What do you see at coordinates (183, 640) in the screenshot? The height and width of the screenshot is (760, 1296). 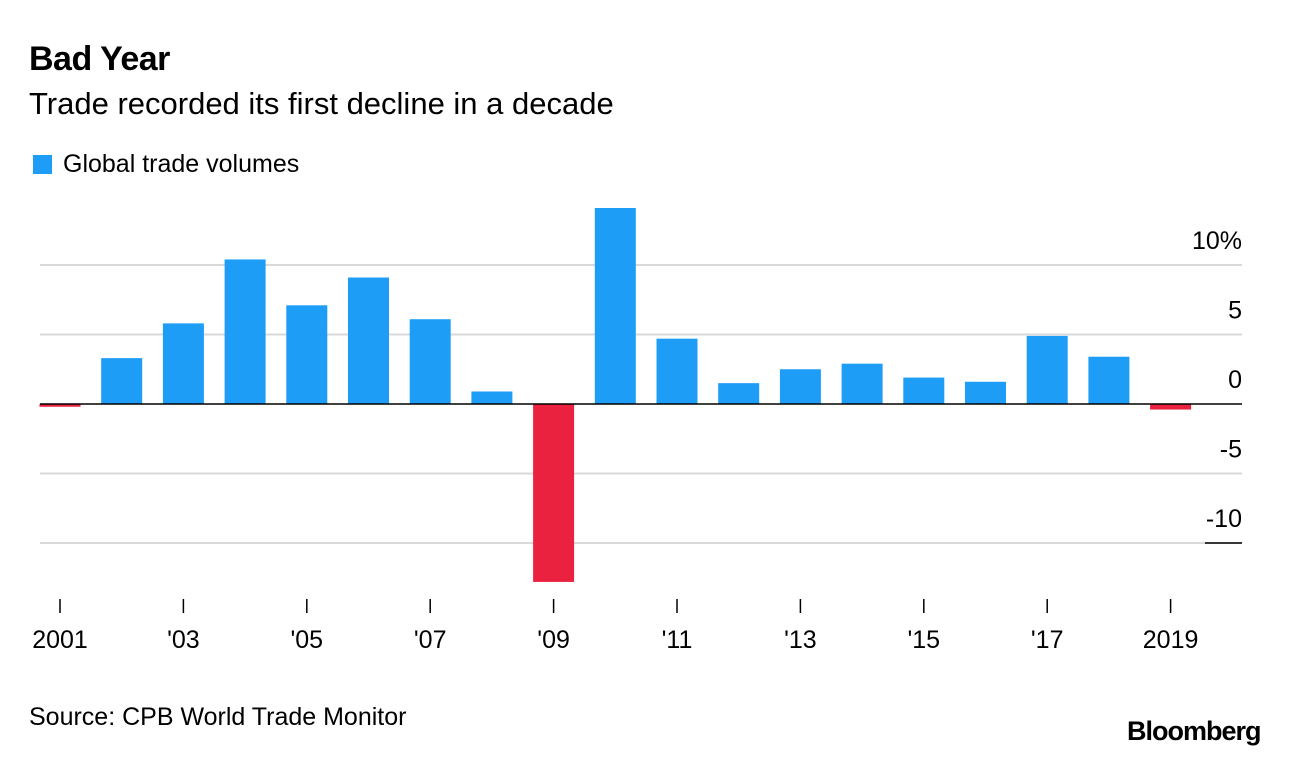 I see `x-tick-label: '03` at bounding box center [183, 640].